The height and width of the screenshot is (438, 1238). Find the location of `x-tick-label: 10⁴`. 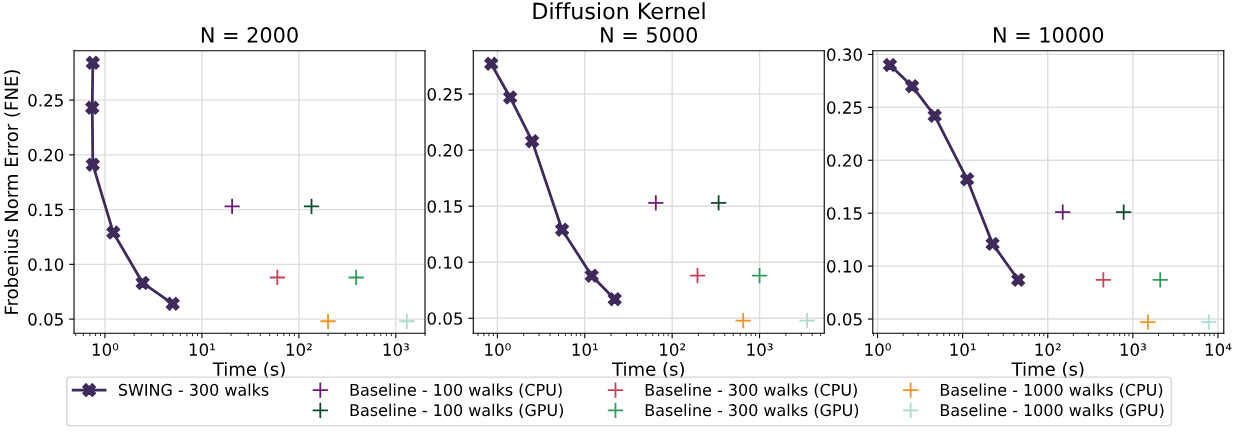

x-tick-label: 10⁴ is located at coordinates (1218, 349).